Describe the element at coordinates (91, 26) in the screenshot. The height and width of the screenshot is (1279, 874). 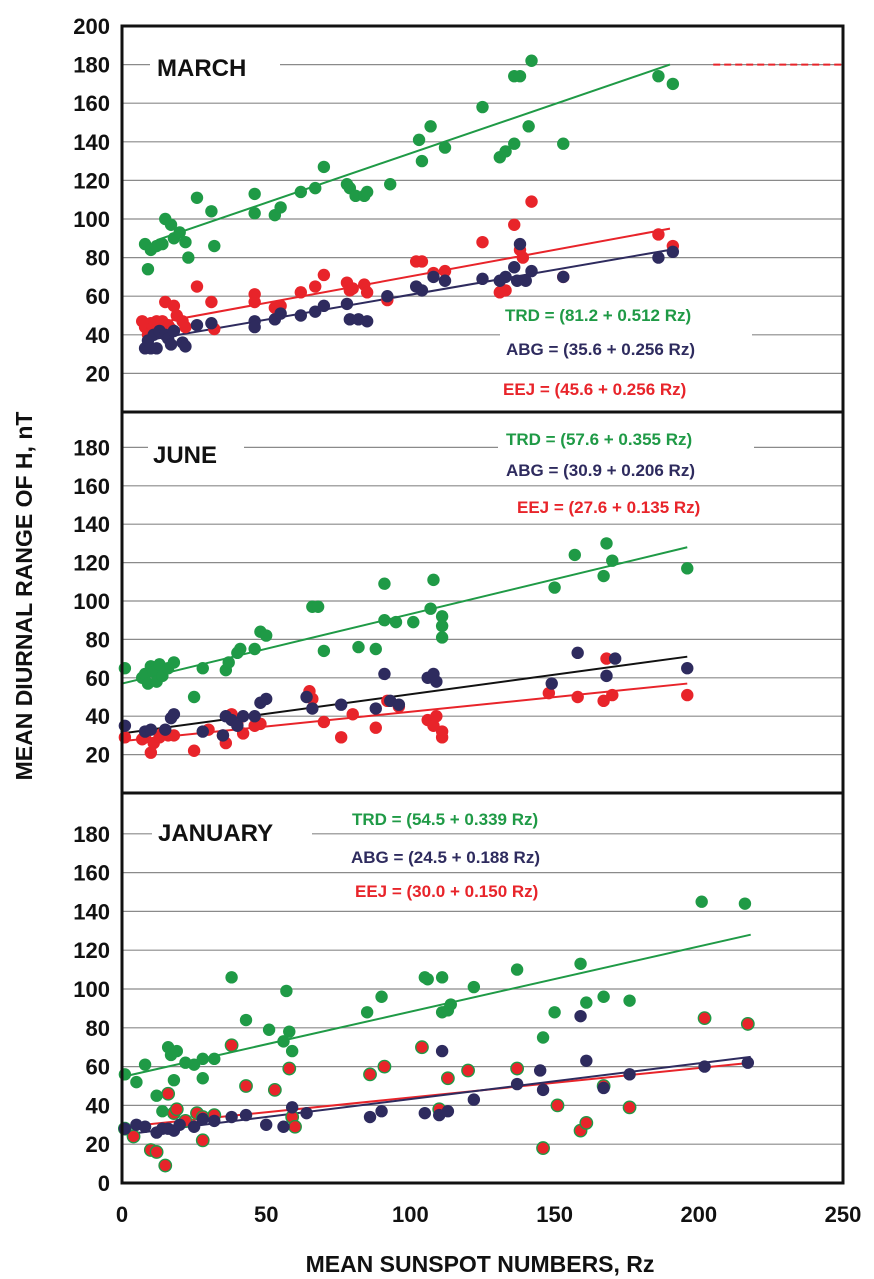
I see `y-tick-label: 200` at that location.